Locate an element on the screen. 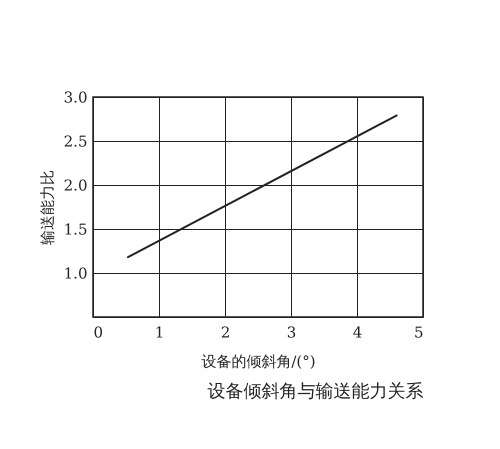  x-axis-title: 设备的倾斜角/(°) is located at coordinates (258, 361).